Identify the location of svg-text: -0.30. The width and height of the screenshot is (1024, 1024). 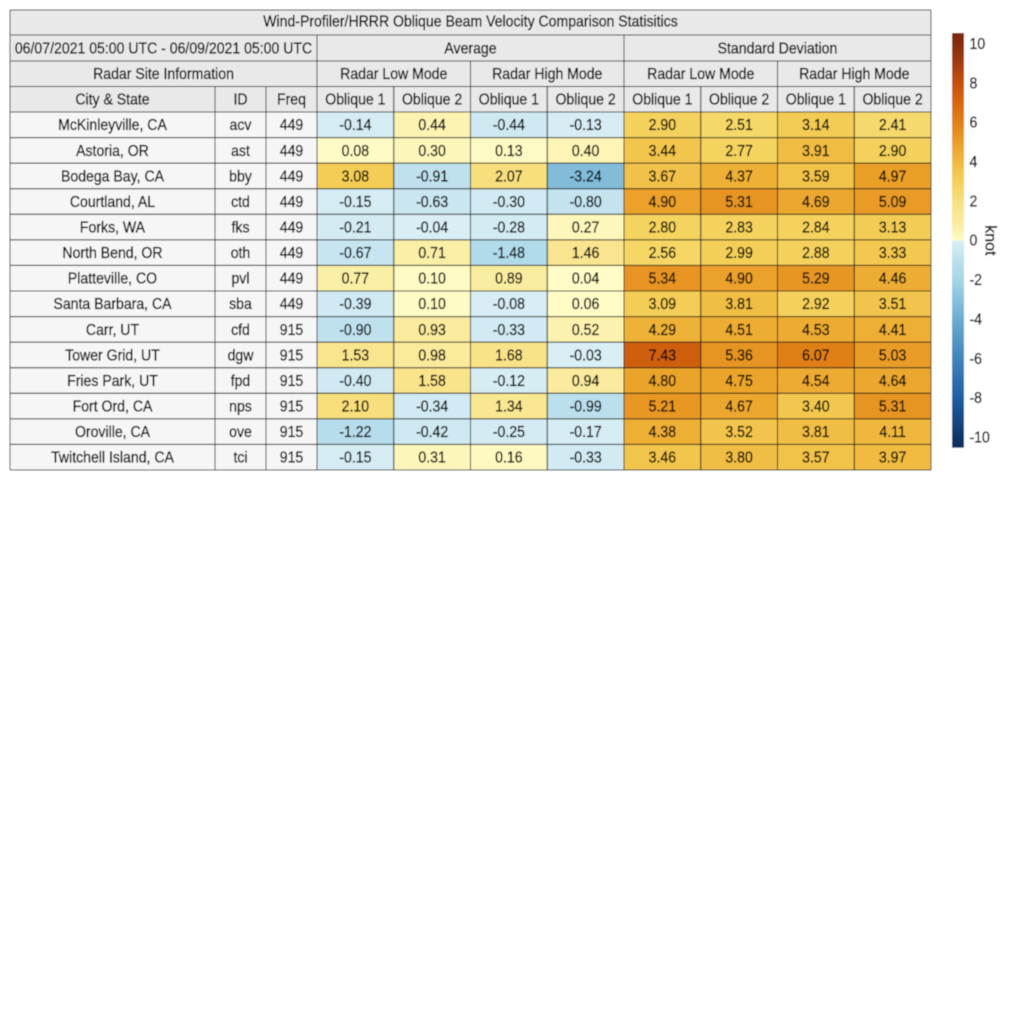
(509, 202).